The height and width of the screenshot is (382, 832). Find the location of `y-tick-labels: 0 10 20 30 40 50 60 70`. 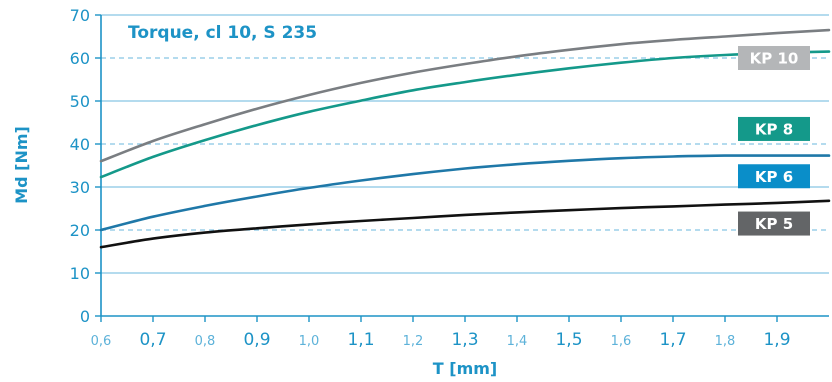

y-tick-labels: 0 10 20 30 40 50 60 70 is located at coordinates (80, 166).